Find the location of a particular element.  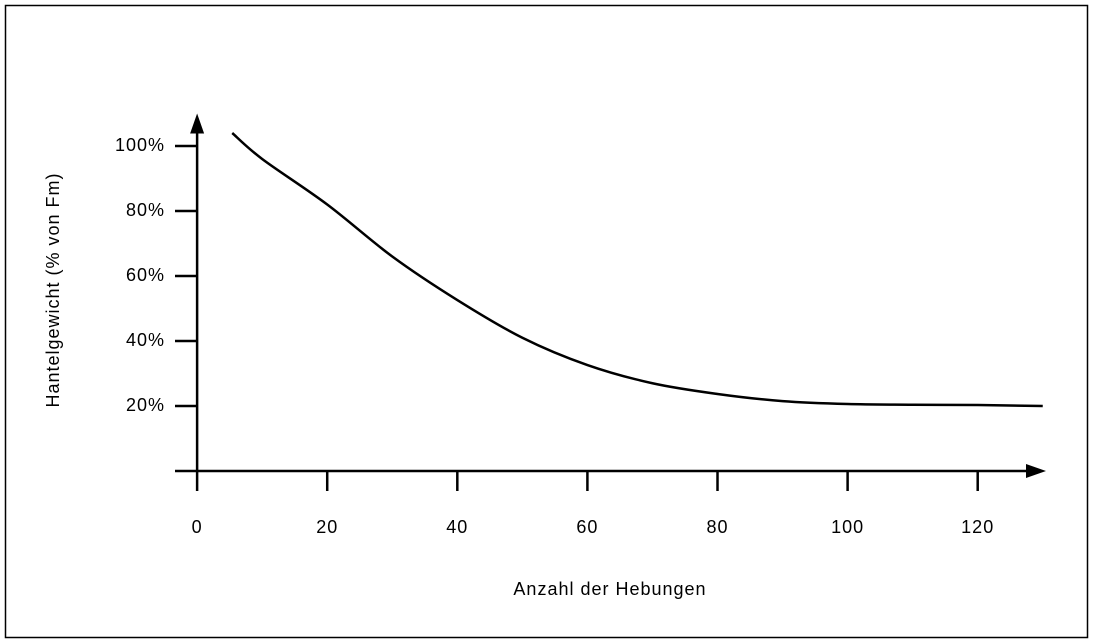

y-tick-label: 80% is located at coordinates (145, 210).